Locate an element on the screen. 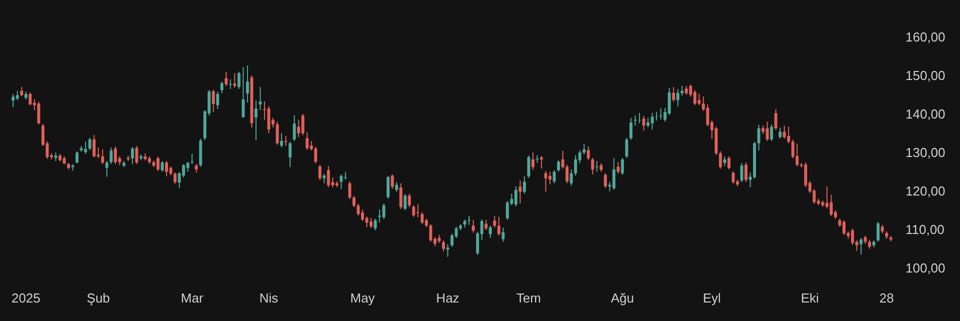  y-tick-label: 150,00 is located at coordinates (926, 75).